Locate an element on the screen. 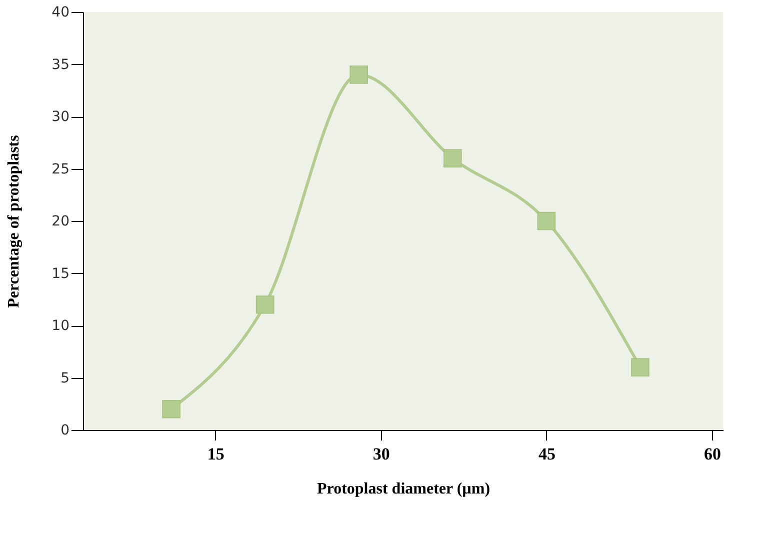 The image size is (762, 533). y-tick-label: 15 is located at coordinates (61, 274).